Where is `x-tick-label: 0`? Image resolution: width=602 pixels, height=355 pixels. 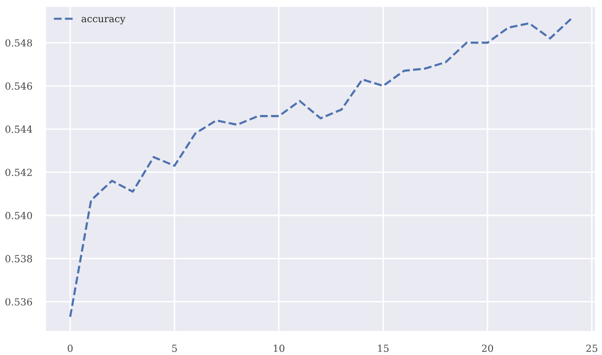 x-tick-label: 0 is located at coordinates (70, 348).